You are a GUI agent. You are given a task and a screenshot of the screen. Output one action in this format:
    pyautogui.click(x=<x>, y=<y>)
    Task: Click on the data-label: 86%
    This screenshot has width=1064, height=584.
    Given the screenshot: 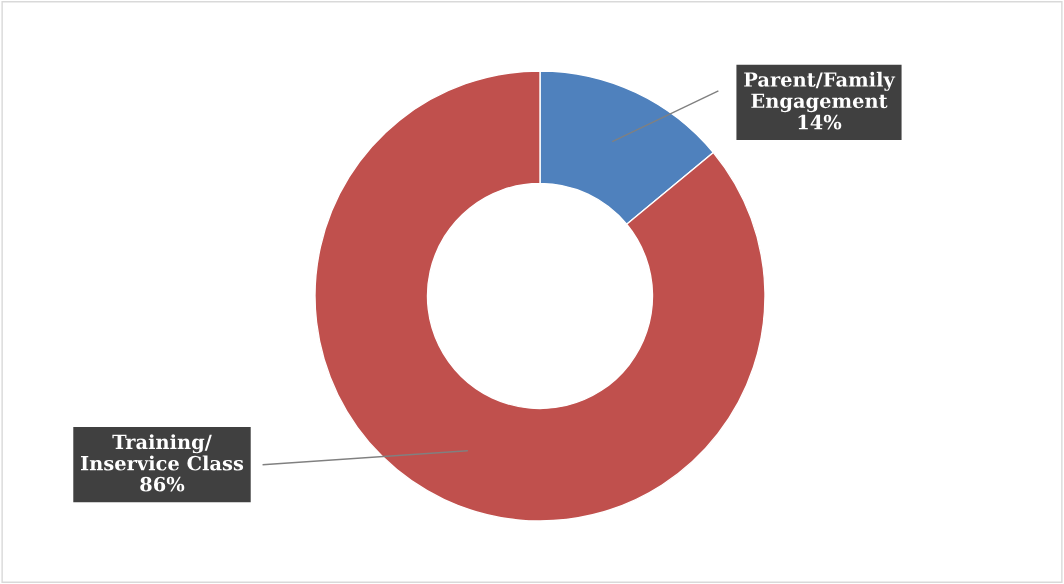 What is the action you would take?
    pyautogui.click(x=162, y=484)
    